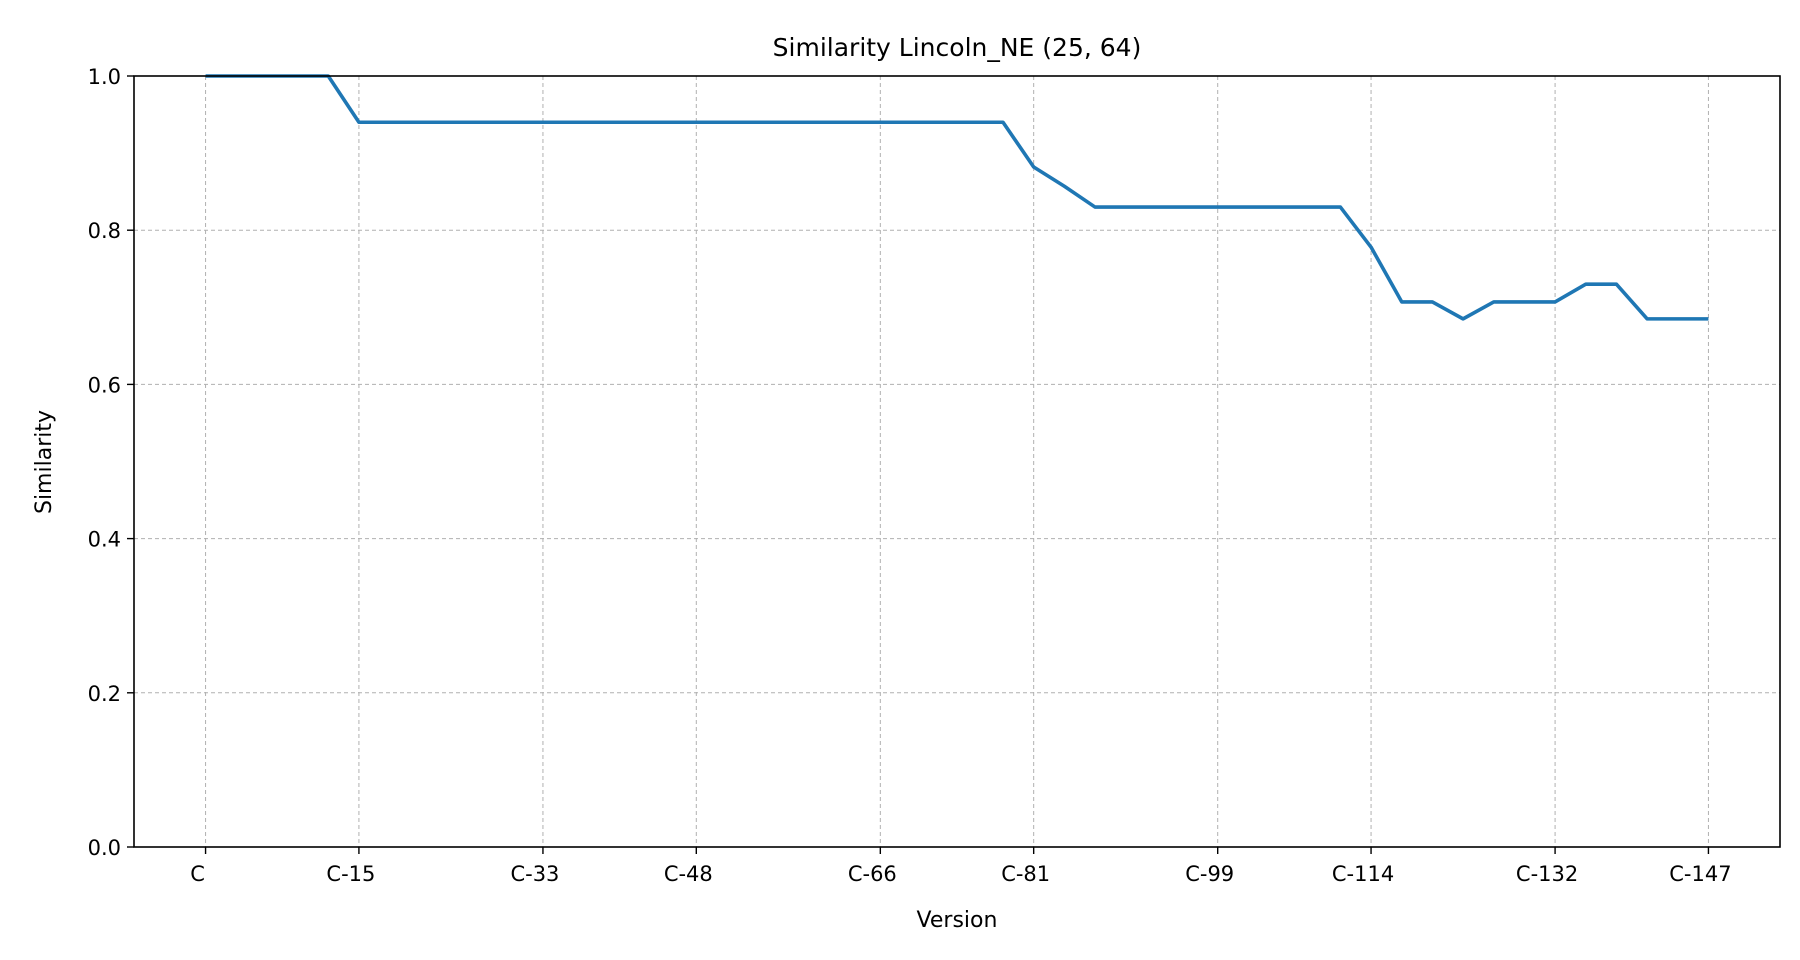 Image resolution: width=1800 pixels, height=960 pixels. I want to click on x-tick-label: C-132, so click(1547, 874).